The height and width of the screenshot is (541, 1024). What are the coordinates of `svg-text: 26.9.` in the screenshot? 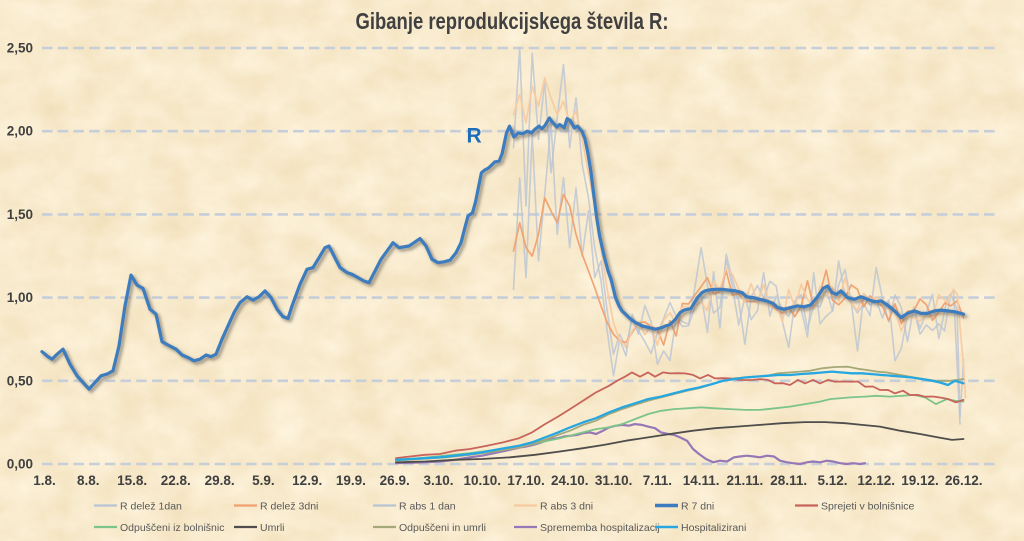 It's located at (395, 480).